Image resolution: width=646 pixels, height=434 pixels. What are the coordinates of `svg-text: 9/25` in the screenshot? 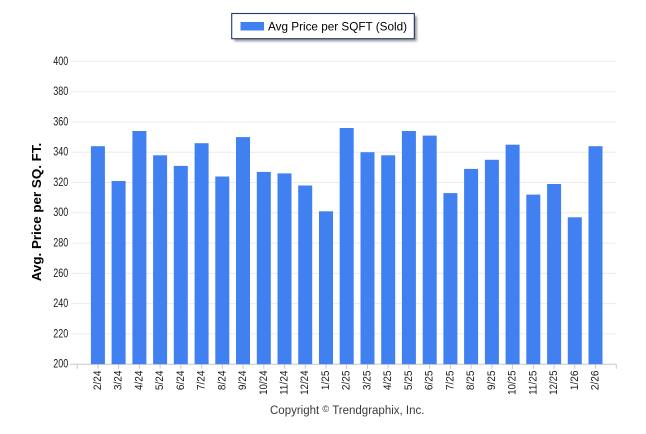 It's located at (492, 381).